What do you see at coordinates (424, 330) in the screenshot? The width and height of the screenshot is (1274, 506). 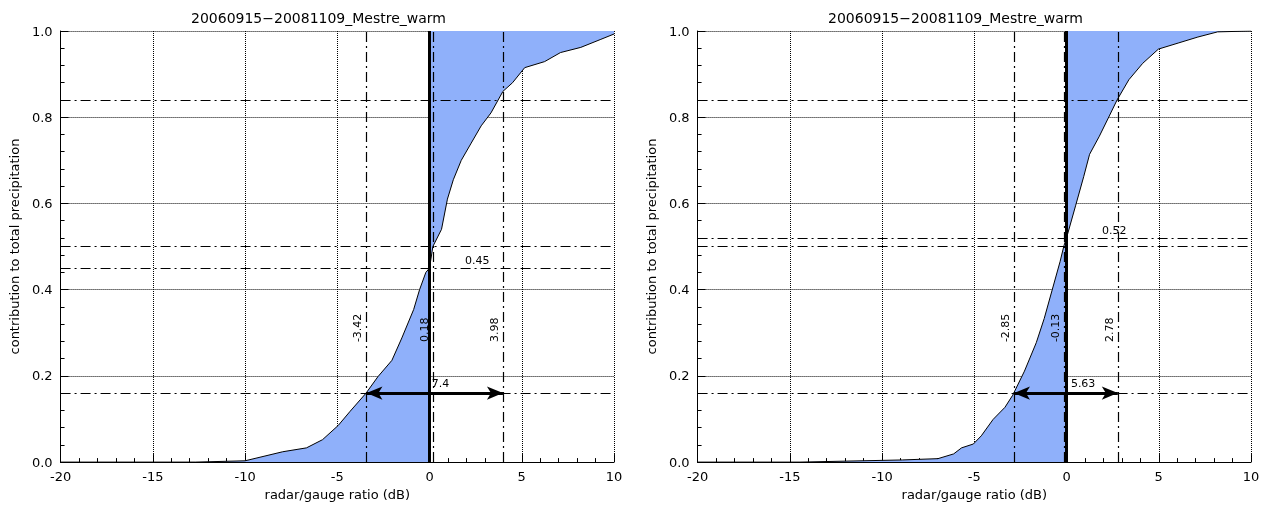 I see `ref-line-label: 0.18` at bounding box center [424, 330].